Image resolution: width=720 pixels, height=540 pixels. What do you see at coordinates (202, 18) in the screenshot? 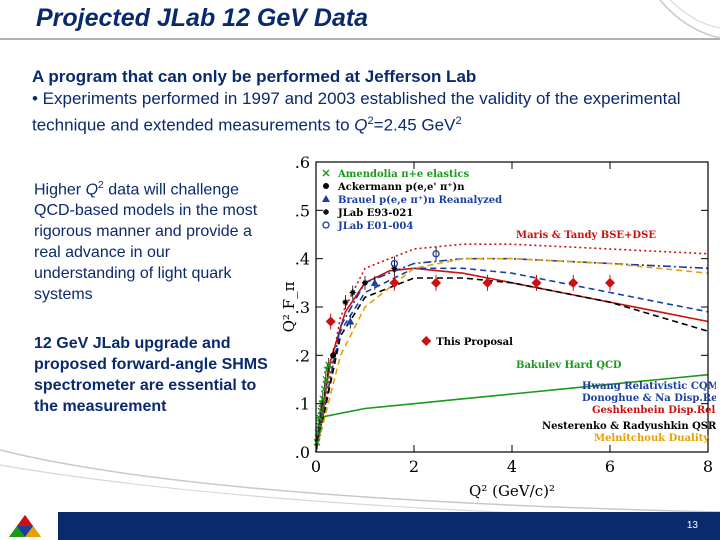
I see `slide-title: Projected JLab 12 GeV Data` at bounding box center [202, 18].